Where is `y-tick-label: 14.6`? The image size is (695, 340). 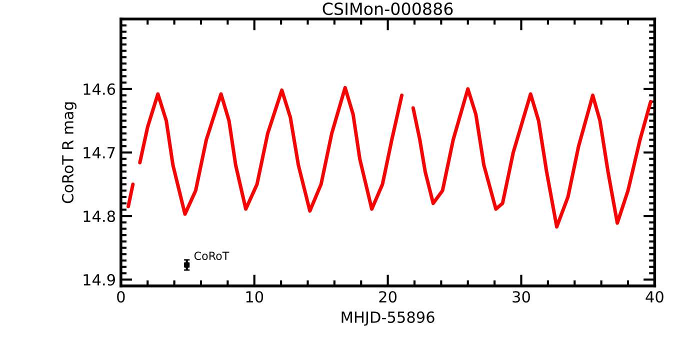 y-tick-label: 14.6 is located at coordinates (100, 89).